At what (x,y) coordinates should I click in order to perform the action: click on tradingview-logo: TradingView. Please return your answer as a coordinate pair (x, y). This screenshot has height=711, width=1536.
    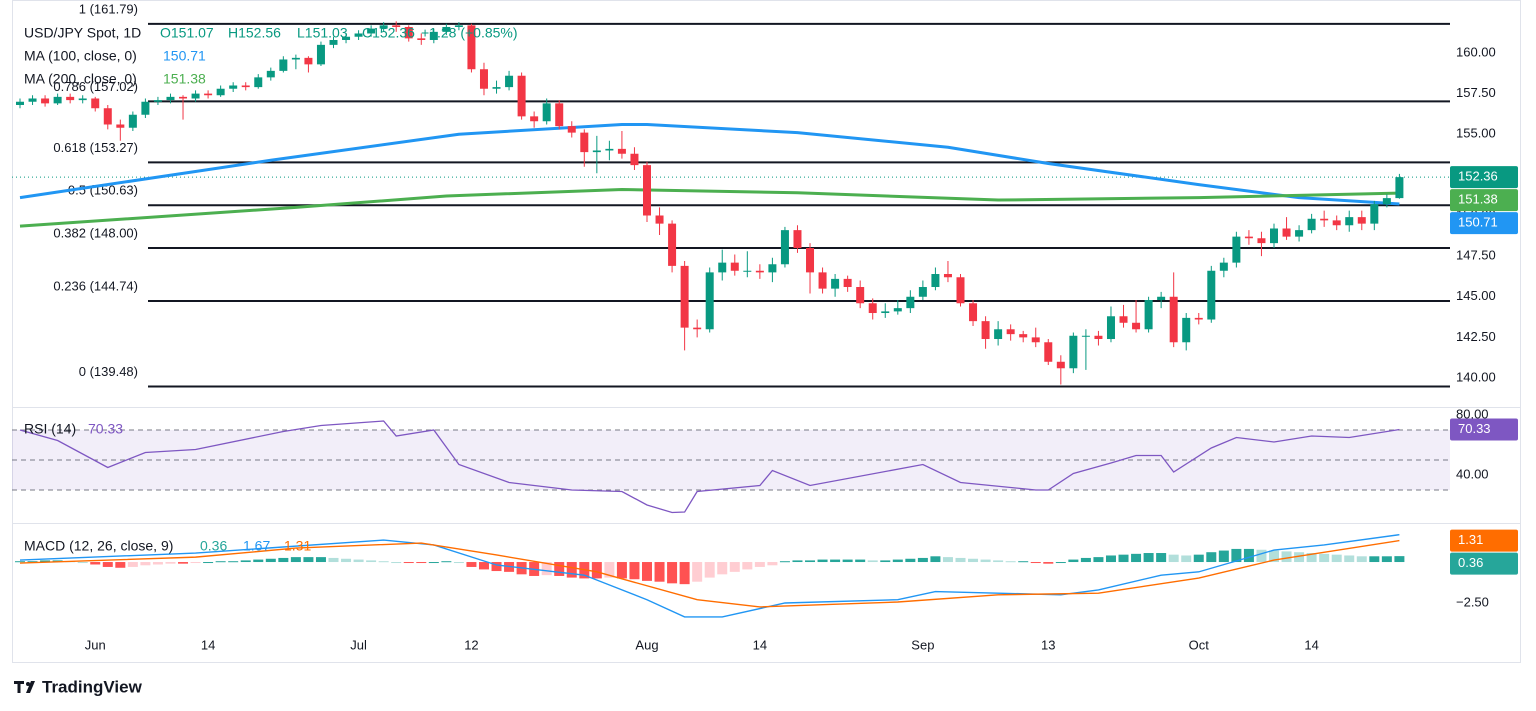
    Looking at the image, I should click on (78, 686).